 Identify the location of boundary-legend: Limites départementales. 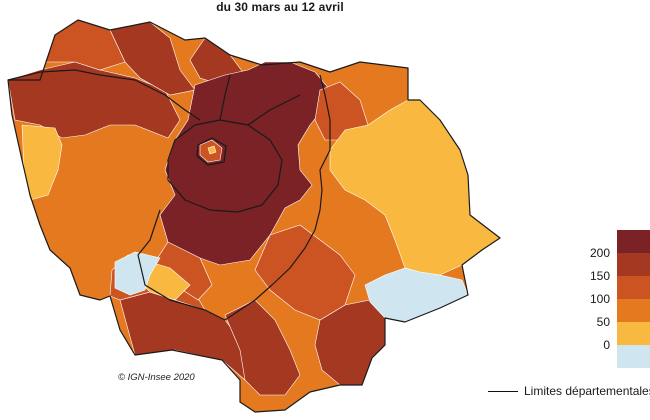
(569, 391).